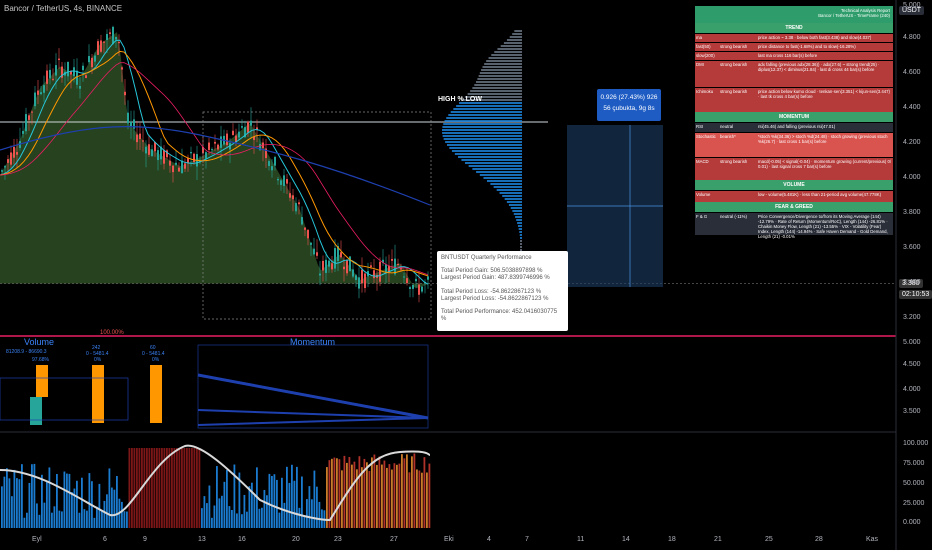  What do you see at coordinates (338, 539) in the screenshot?
I see `date-tick: 23` at bounding box center [338, 539].